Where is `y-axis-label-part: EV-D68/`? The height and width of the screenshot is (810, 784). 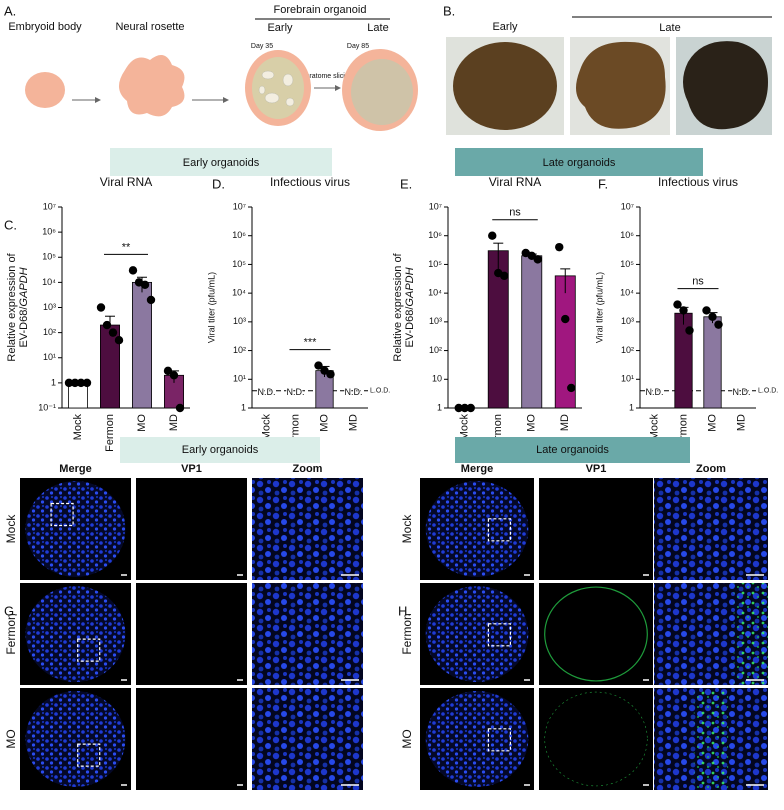 y-axis-label-part: EV-D68/ is located at coordinates (410, 327).